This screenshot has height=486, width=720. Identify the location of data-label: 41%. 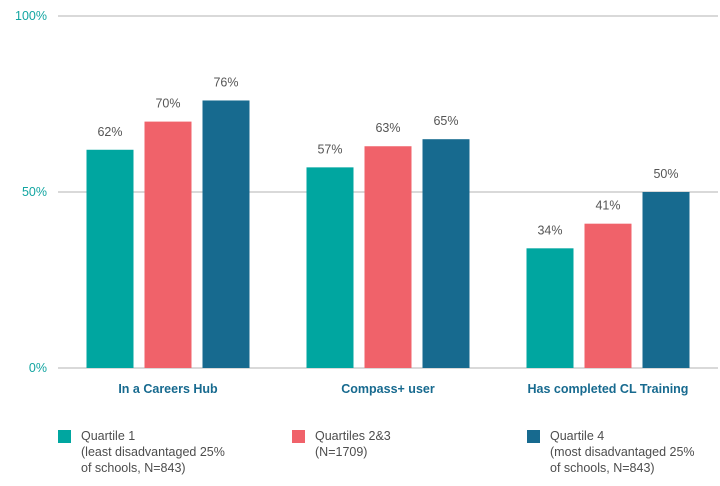
(607, 206).